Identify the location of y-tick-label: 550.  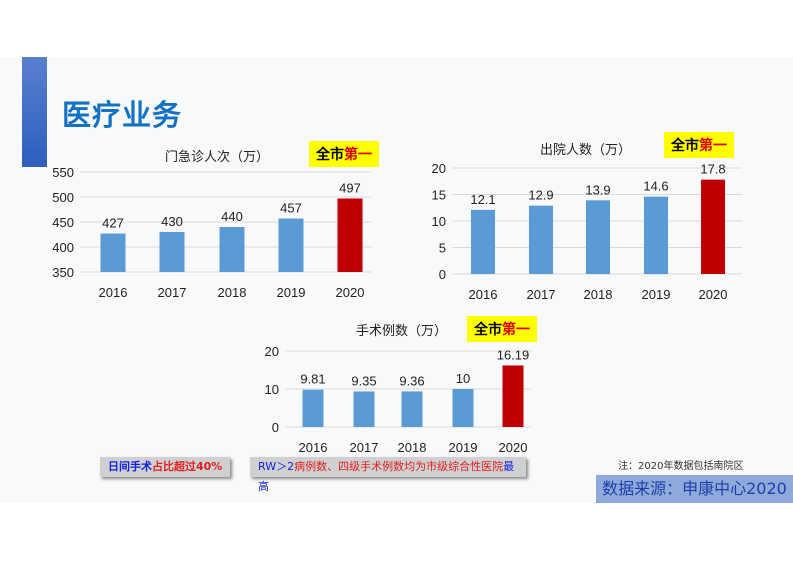
(63, 172).